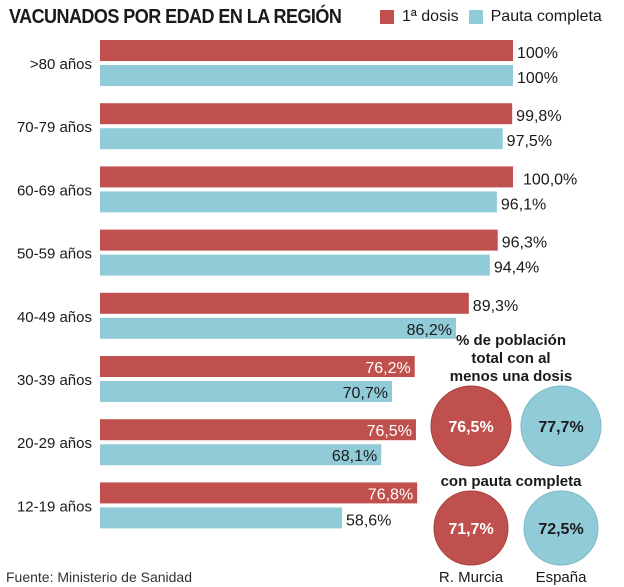 This screenshot has height=587, width=624. I want to click on circle-value: 71,7%, so click(470, 529).